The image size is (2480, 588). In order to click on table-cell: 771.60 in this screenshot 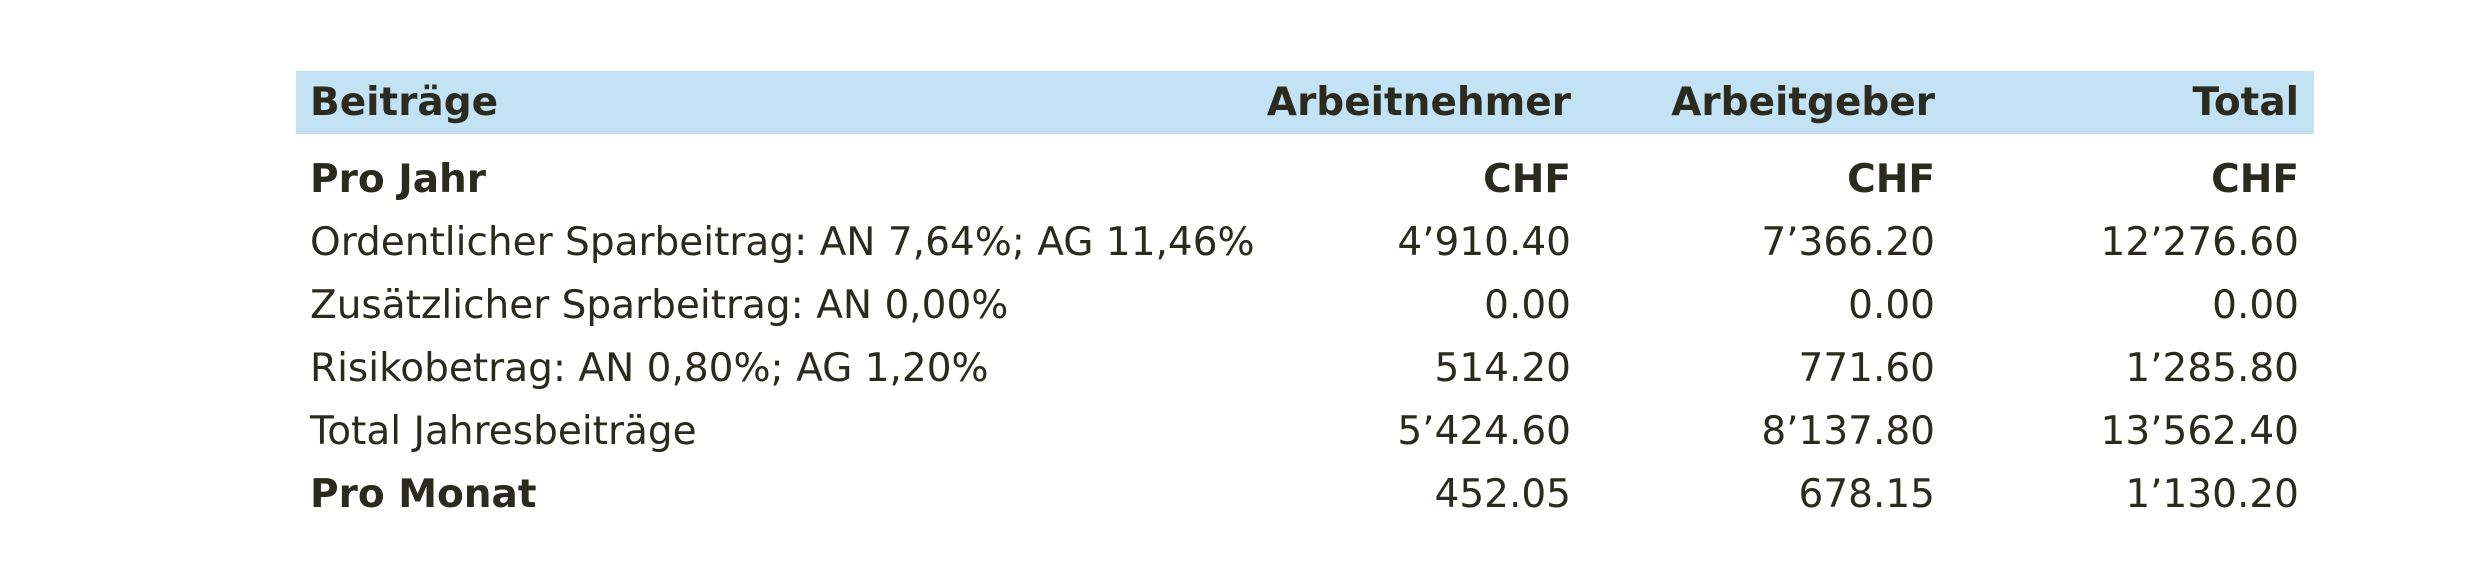, I will do `click(1866, 368)`.